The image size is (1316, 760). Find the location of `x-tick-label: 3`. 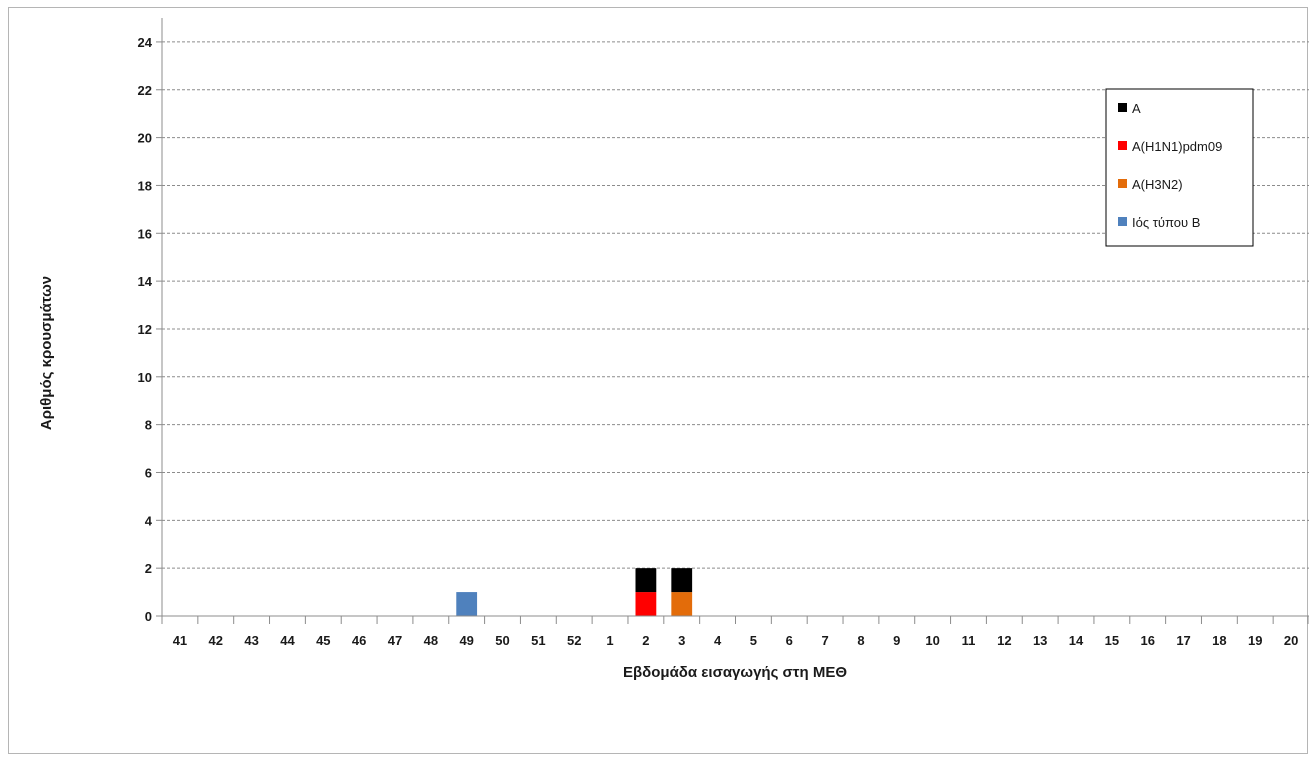

x-tick-label: 3 is located at coordinates (681, 640).